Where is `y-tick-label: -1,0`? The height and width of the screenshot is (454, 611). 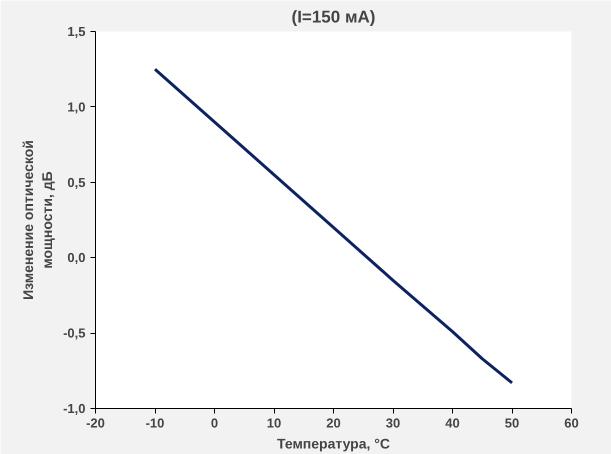 y-tick-label: -1,0 is located at coordinates (74, 408).